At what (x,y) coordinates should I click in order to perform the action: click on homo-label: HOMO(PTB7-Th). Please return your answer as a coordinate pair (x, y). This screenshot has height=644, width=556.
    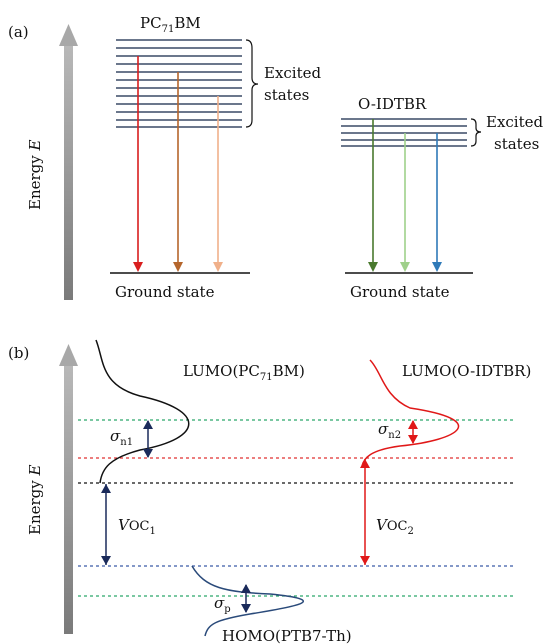
    Looking at the image, I should click on (287, 635).